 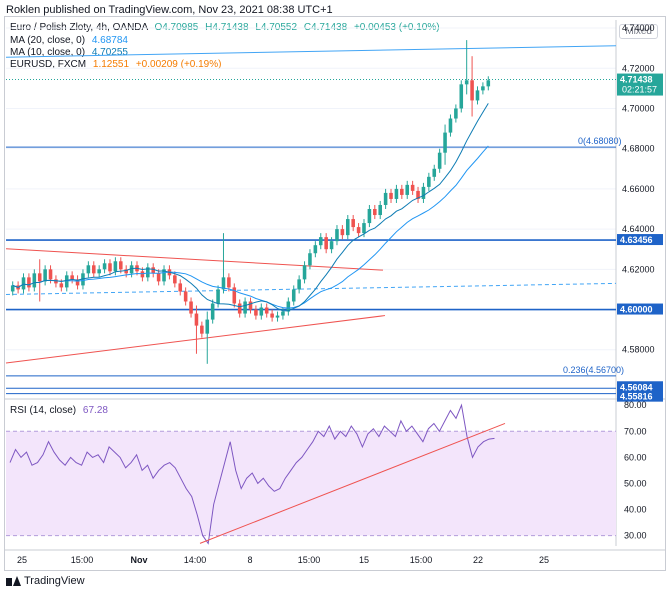 What do you see at coordinates (43, 410) in the screenshot?
I see `rsi-name: RSI (14, close)` at bounding box center [43, 410].